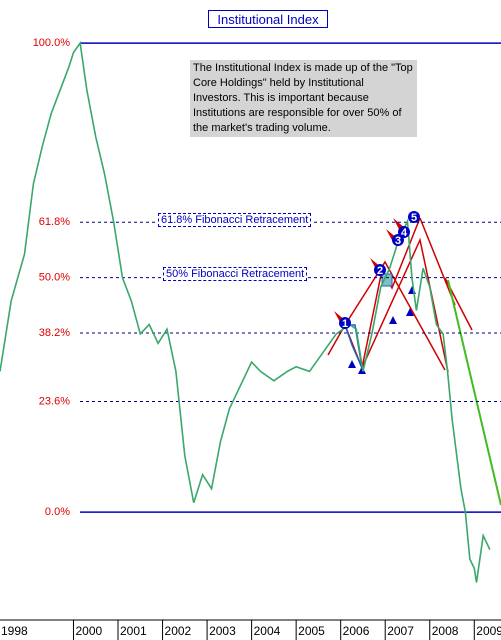 This screenshot has width=501, height=640. Describe the element at coordinates (57, 512) in the screenshot. I see `y-tick-label: 0.0%` at that location.